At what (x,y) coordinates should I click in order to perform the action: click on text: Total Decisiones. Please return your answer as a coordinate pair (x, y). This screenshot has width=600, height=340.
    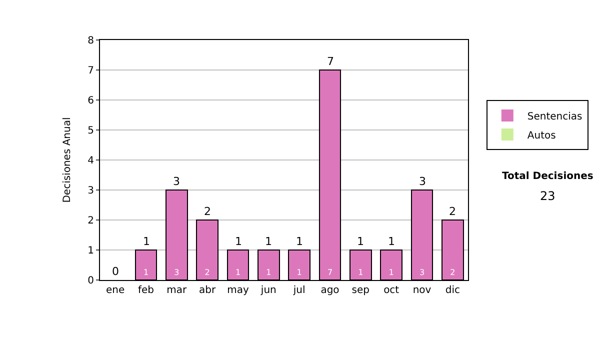
    Looking at the image, I should click on (548, 176).